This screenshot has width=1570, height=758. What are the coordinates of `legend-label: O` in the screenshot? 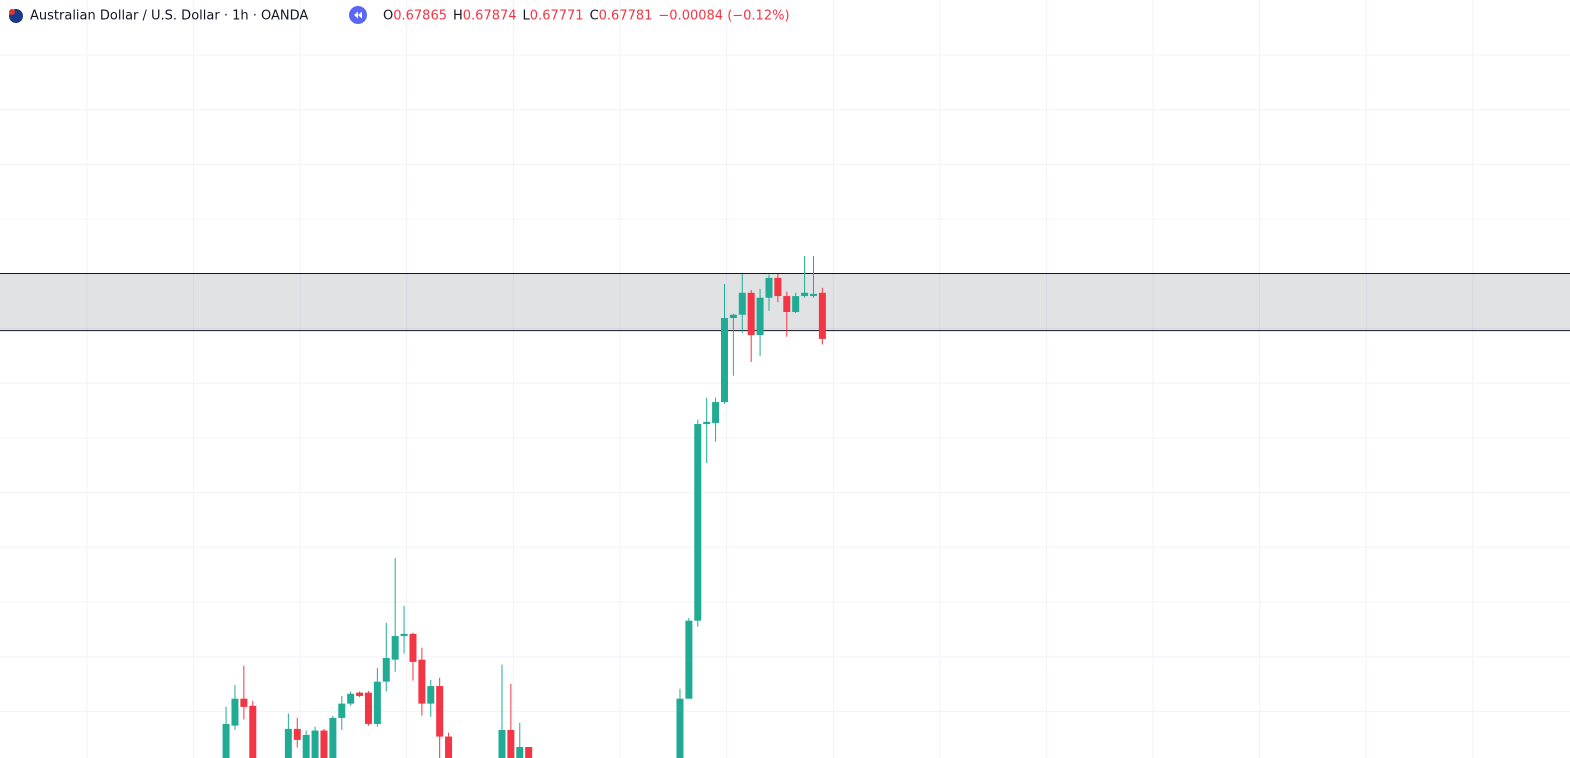 It's located at (388, 16).